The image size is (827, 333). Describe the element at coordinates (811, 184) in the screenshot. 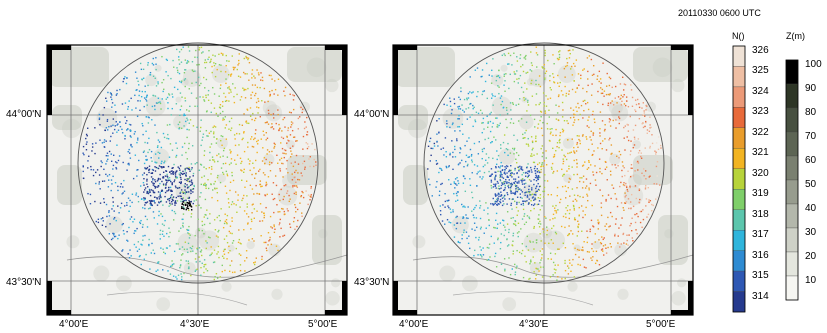

I see `colorbar-z-label: 50` at that location.